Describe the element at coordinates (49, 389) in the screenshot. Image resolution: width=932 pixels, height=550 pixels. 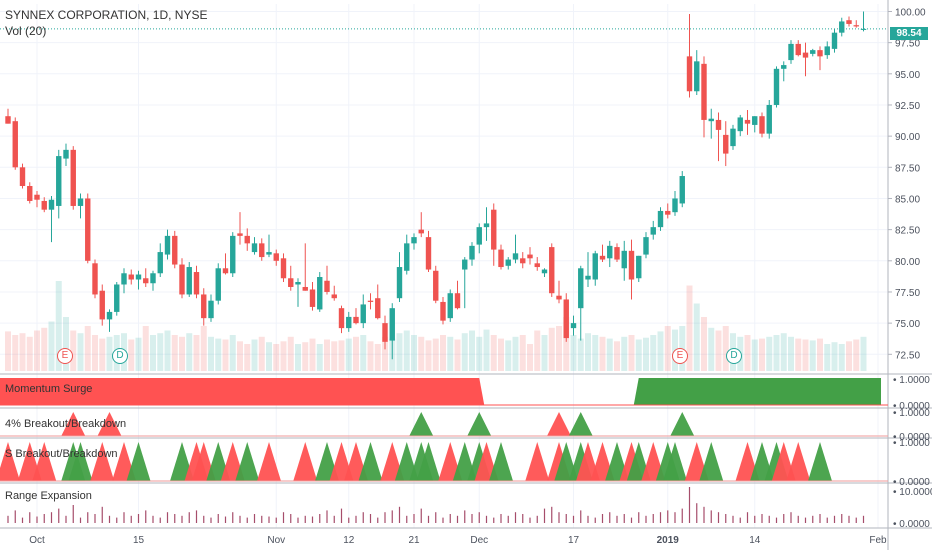
I see `momentum-pane-title: Momentum Surge` at that location.